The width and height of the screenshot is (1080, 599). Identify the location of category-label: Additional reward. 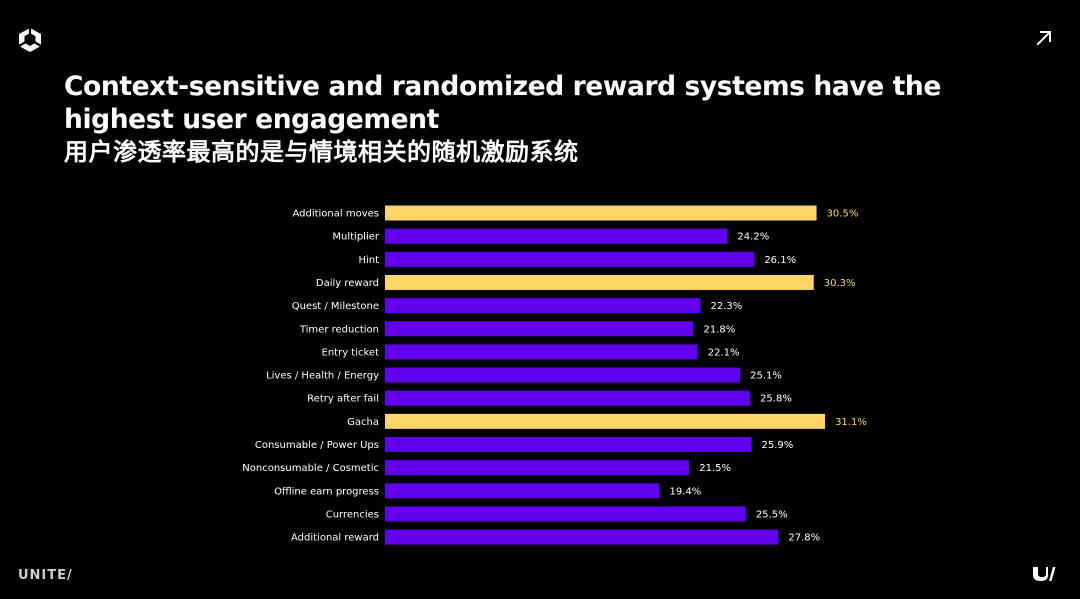
(335, 538).